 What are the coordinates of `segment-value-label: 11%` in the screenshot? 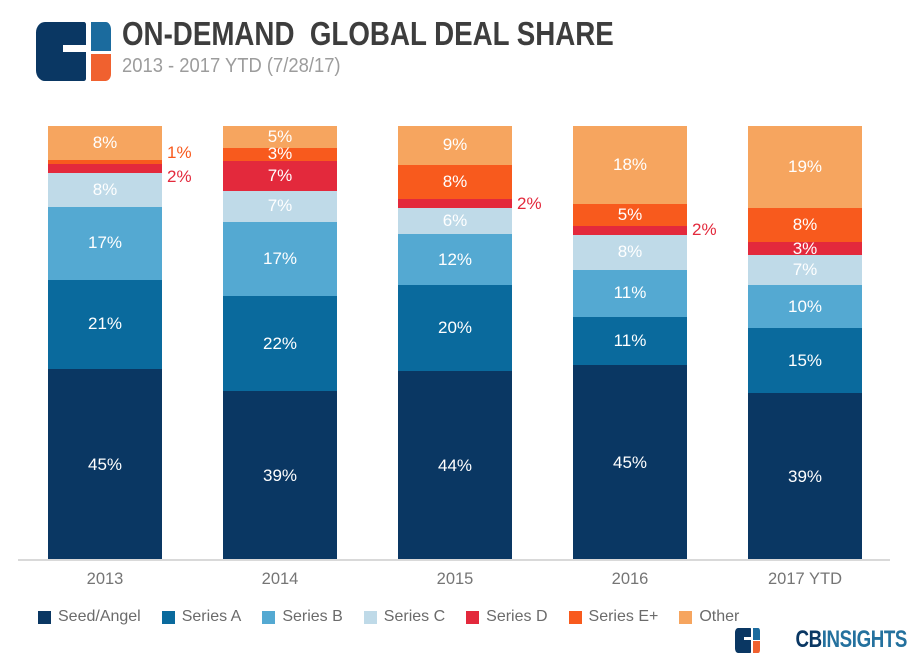 It's located at (630, 341).